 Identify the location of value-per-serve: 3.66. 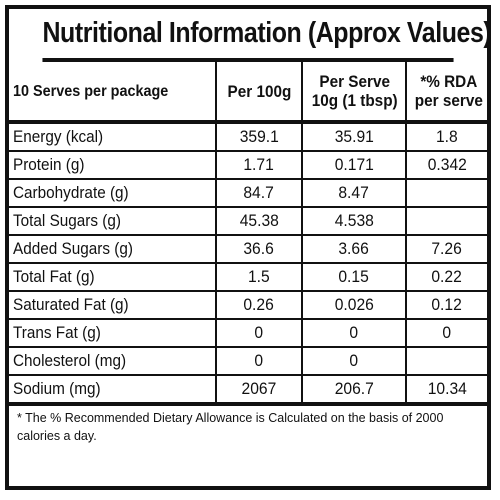
(354, 249).